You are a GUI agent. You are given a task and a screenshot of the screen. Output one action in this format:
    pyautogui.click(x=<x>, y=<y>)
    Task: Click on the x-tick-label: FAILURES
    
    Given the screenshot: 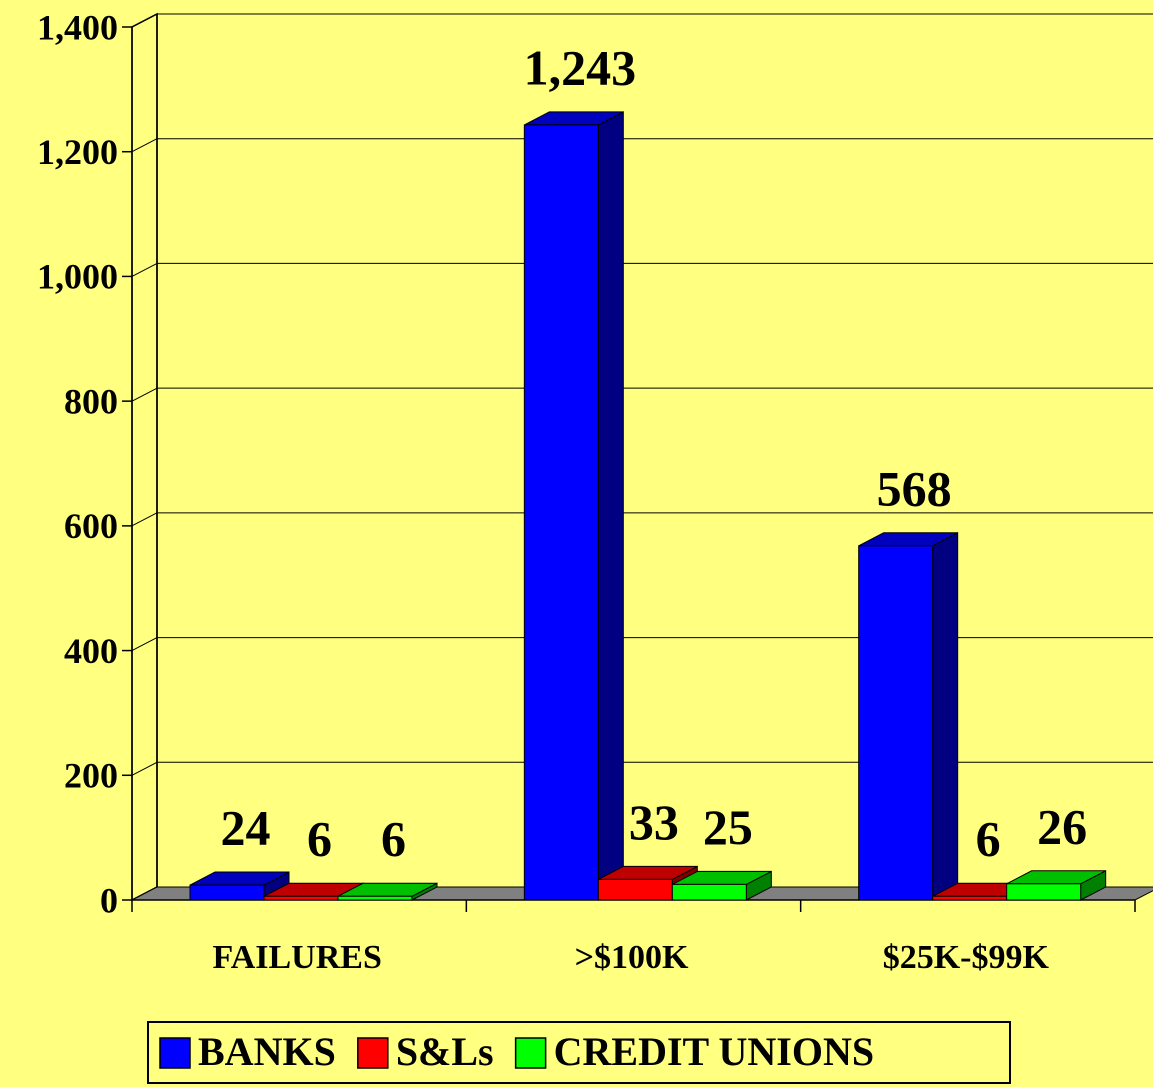 What is the action you would take?
    pyautogui.click(x=296, y=957)
    